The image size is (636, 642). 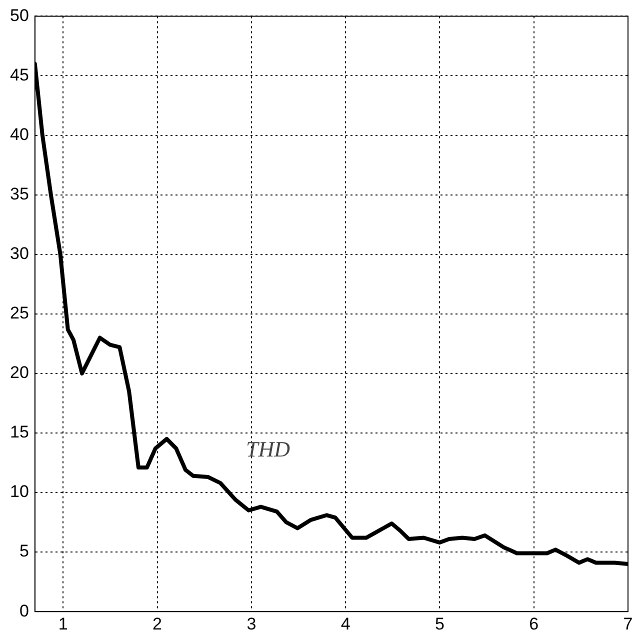 What do you see at coordinates (19, 15) in the screenshot?
I see `y-tick-label: 50` at bounding box center [19, 15].